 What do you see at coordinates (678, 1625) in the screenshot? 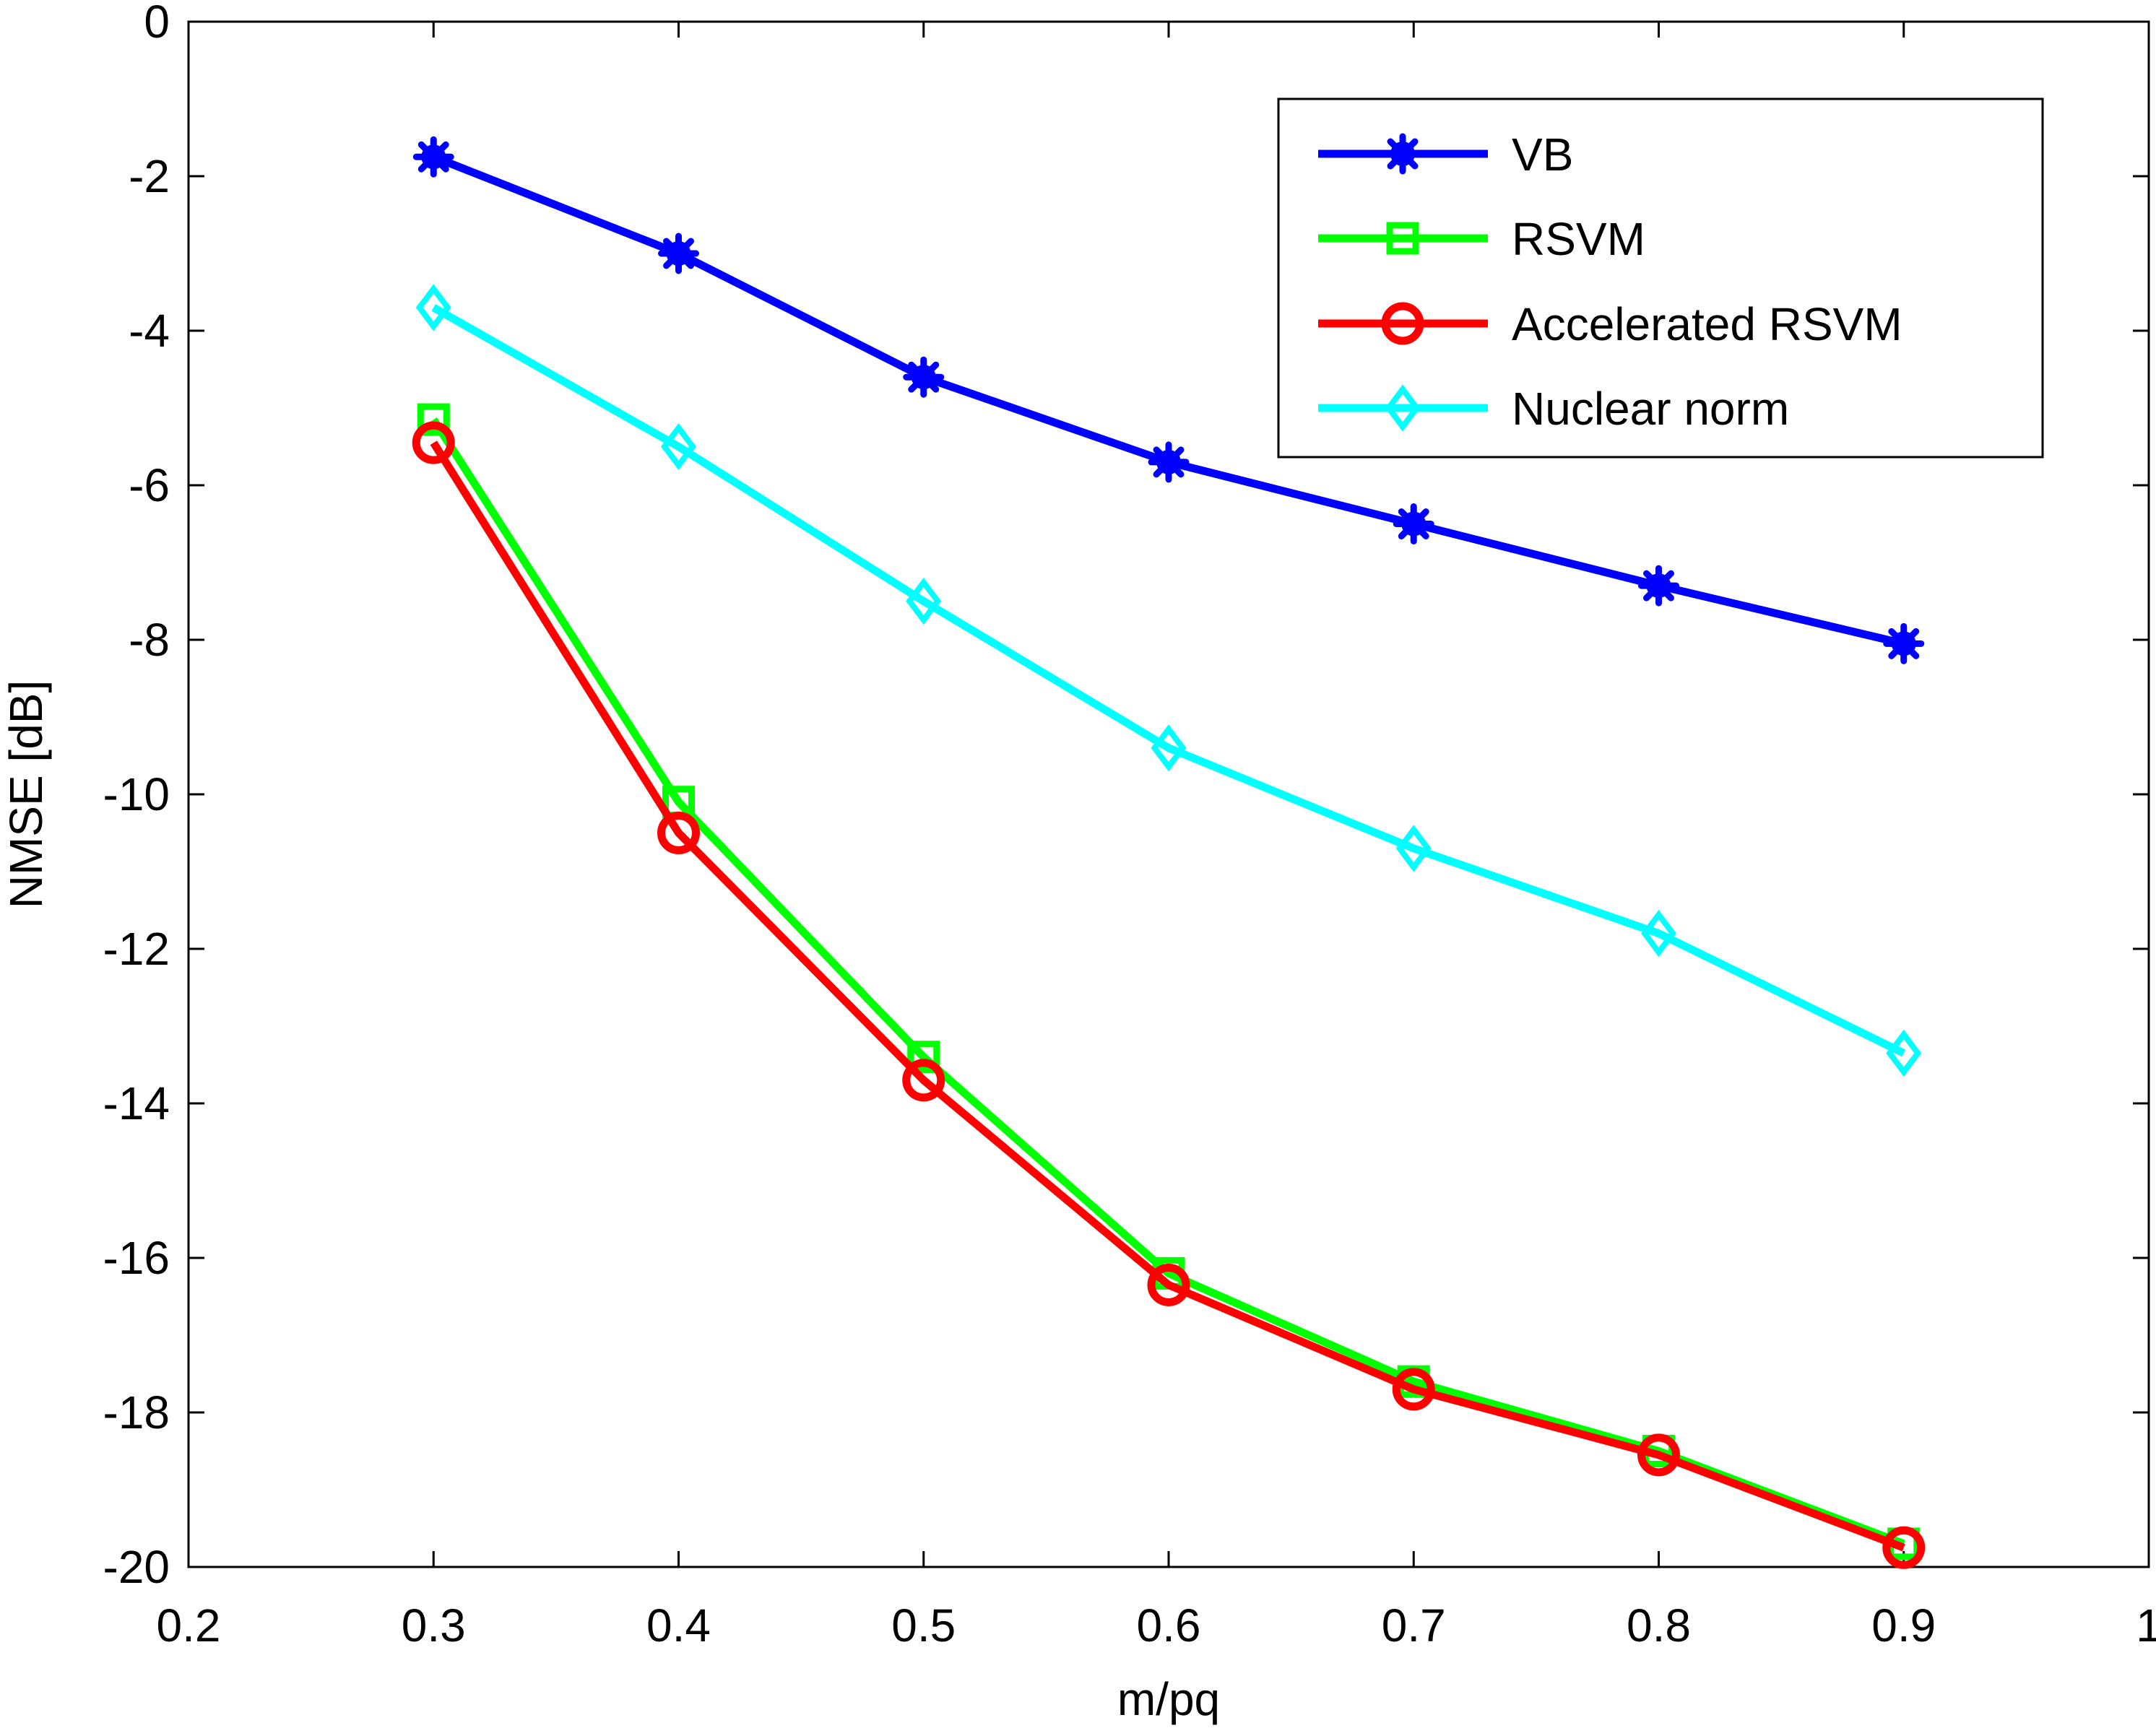
I see `x-tick-label: 0.4` at bounding box center [678, 1625].